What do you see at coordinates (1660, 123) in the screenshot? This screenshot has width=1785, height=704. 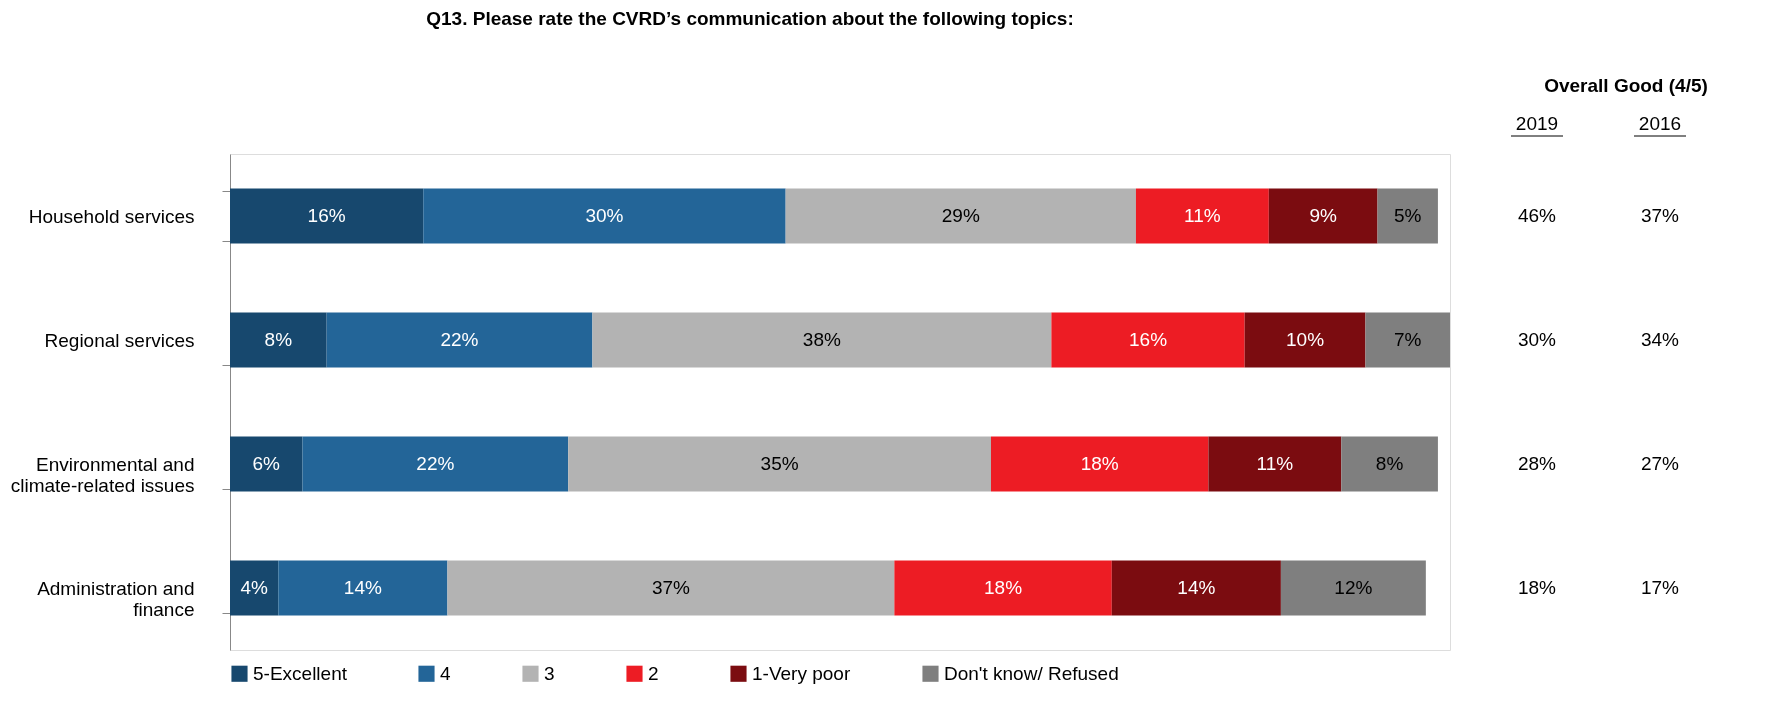 I see `text: 2016` at bounding box center [1660, 123].